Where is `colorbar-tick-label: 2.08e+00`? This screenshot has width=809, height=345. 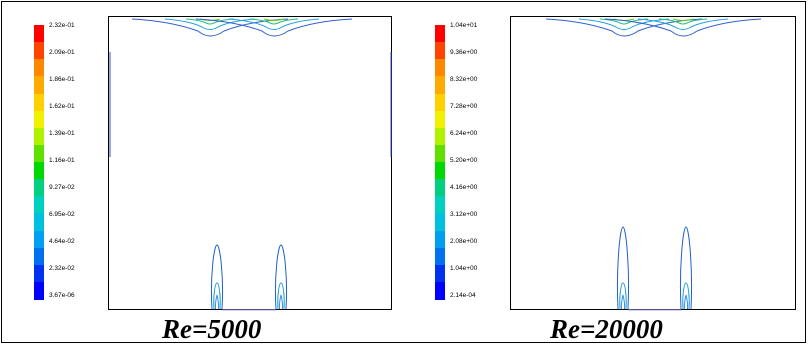
colorbar-tick-label: 2.08e+00 is located at coordinates (464, 241).